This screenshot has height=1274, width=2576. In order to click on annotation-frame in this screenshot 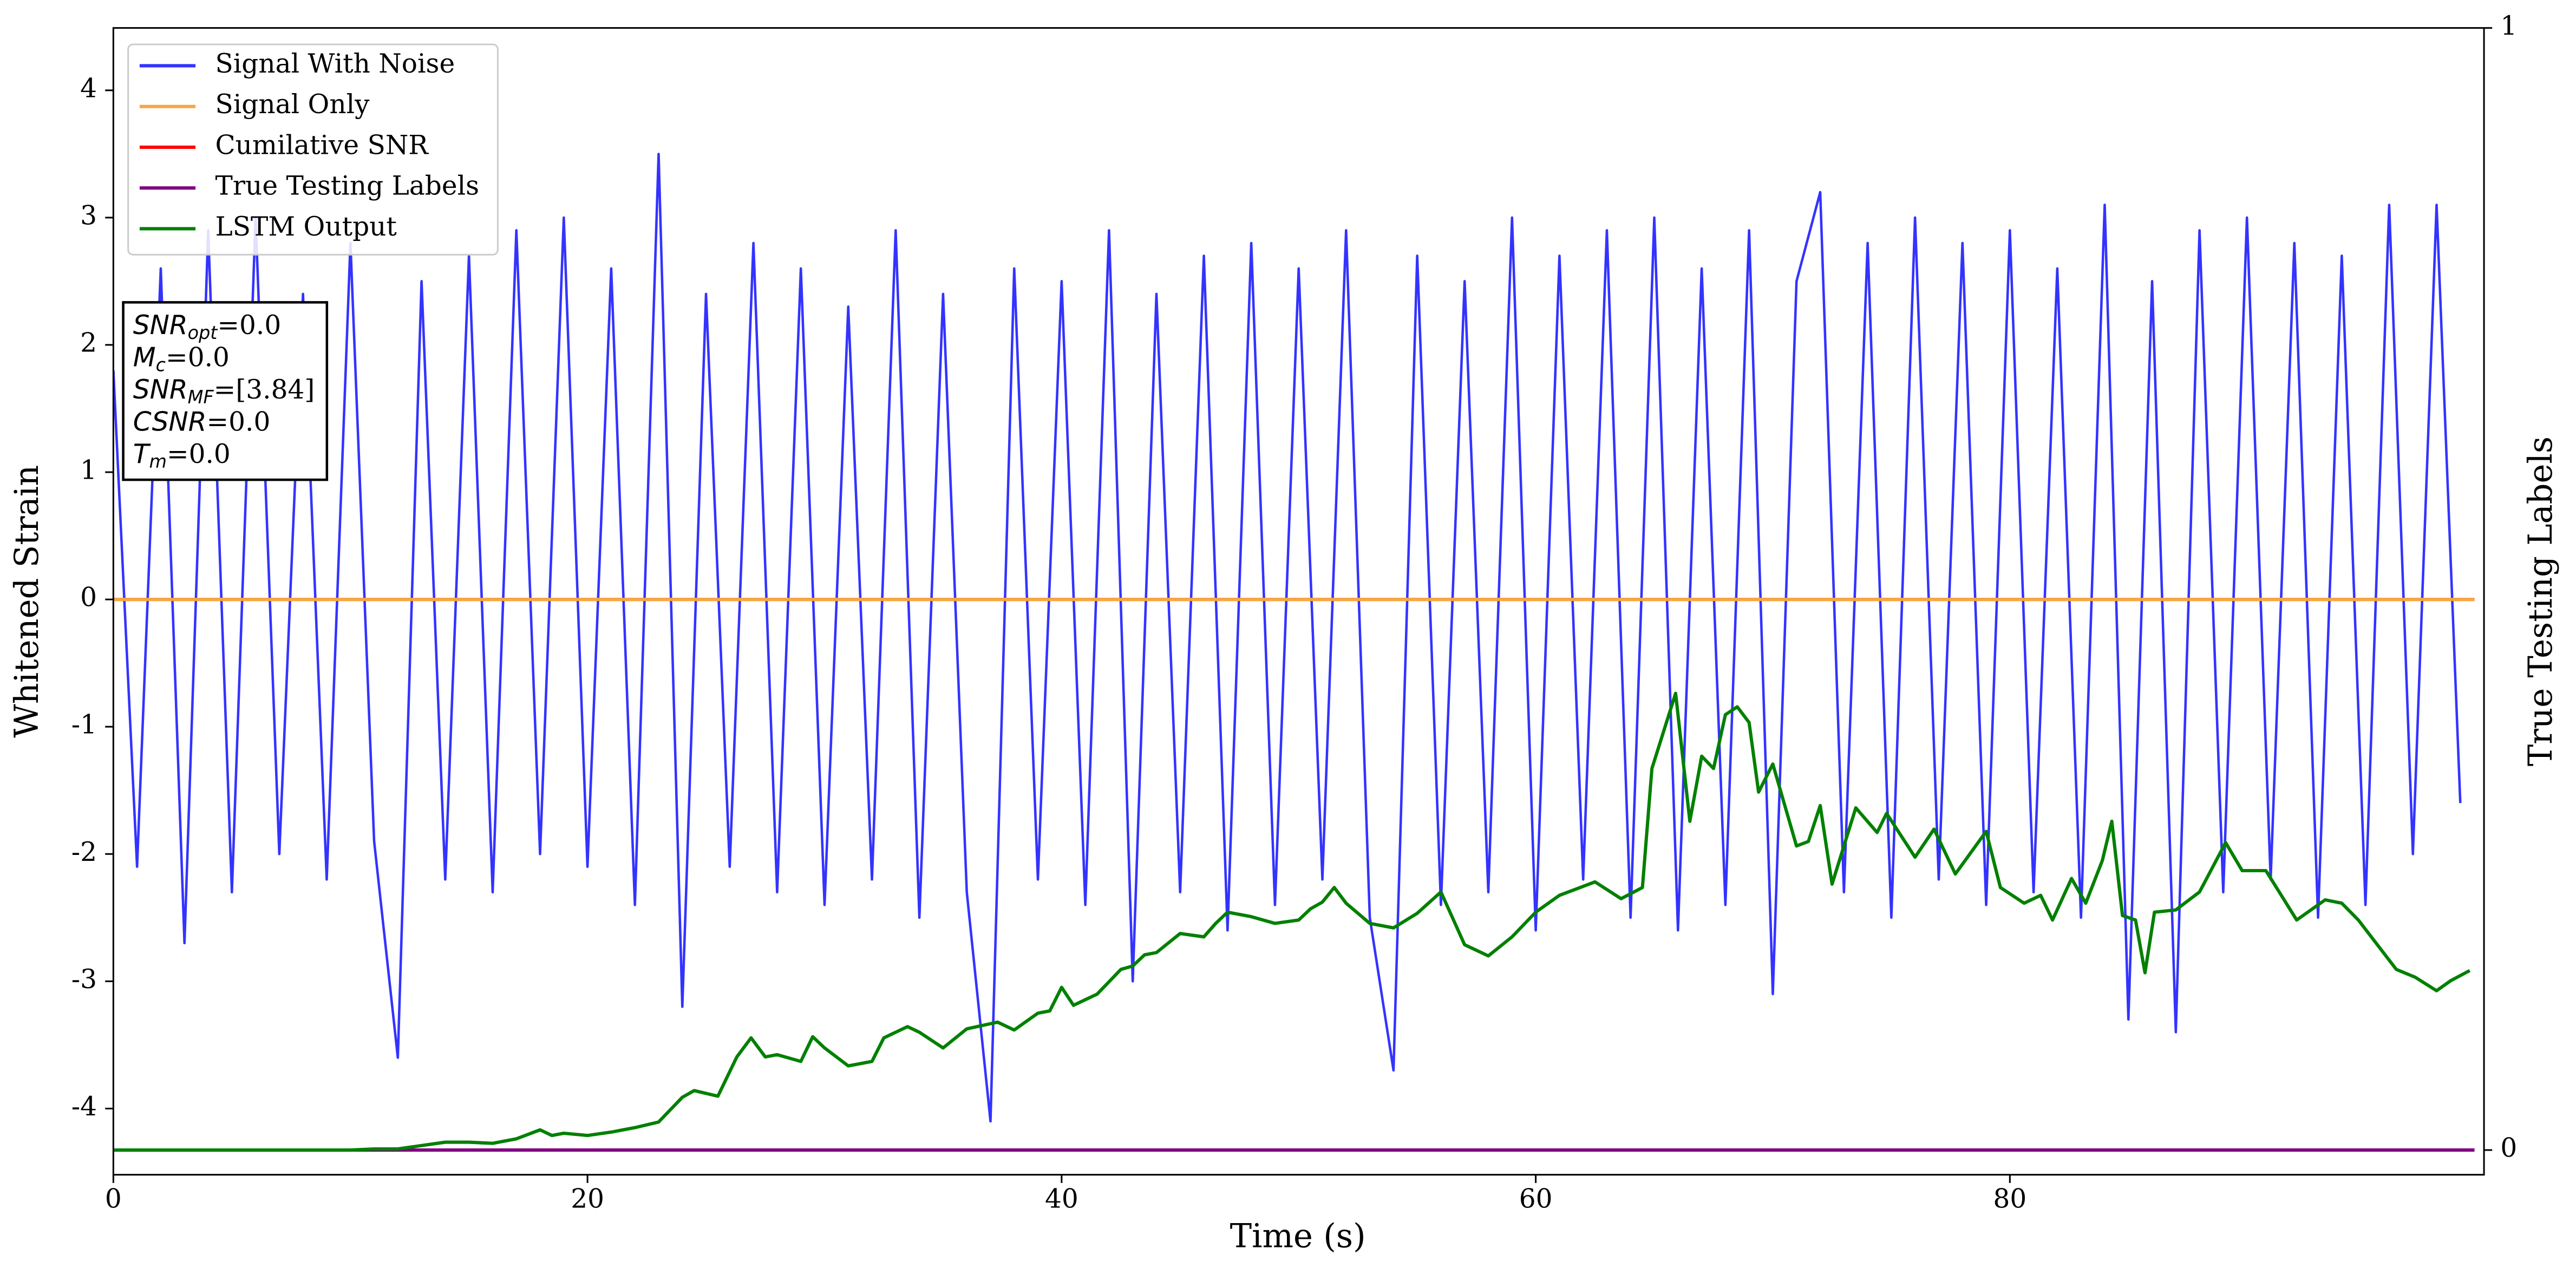, I will do `click(225, 391)`.